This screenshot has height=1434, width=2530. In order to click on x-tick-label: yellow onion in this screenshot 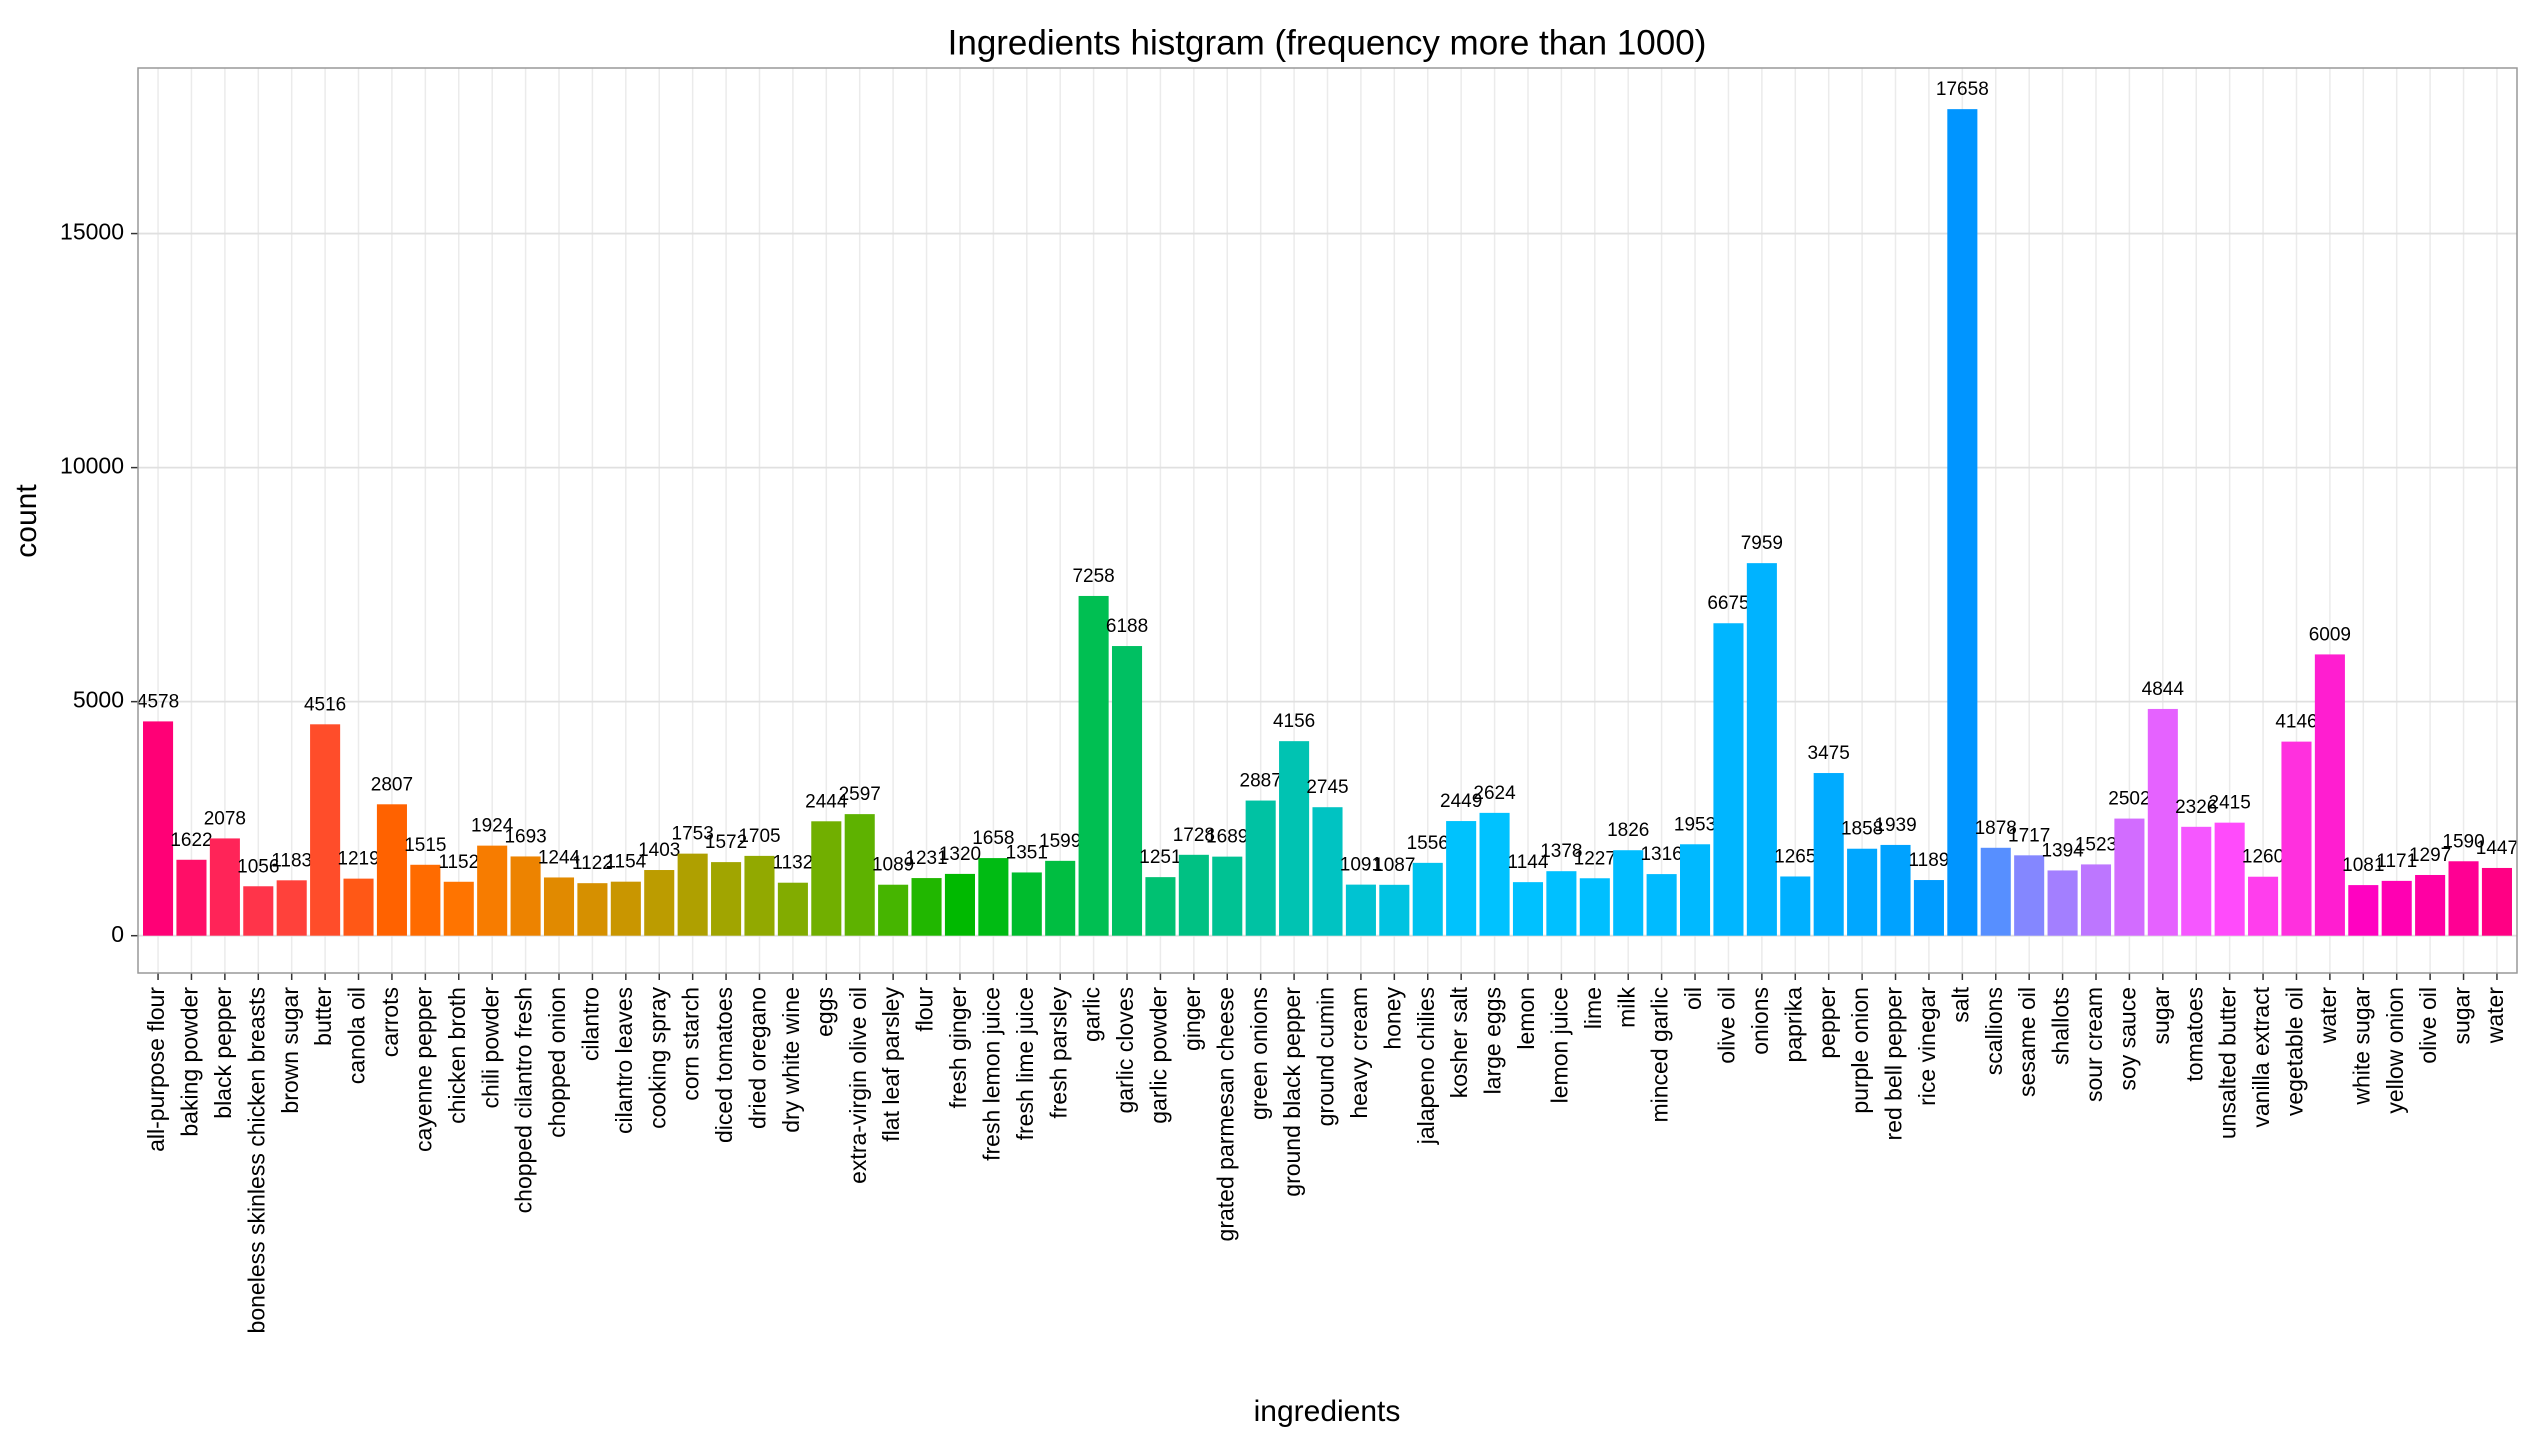, I will do `click(2395, 1050)`.